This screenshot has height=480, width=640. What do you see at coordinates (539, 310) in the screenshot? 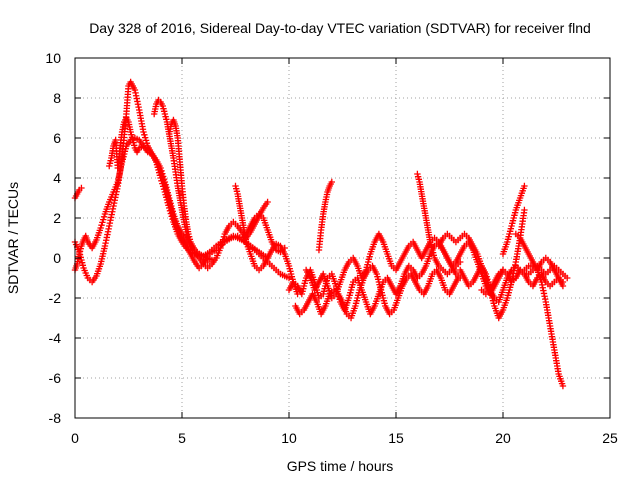
I see `series-late-e` at bounding box center [539, 310].